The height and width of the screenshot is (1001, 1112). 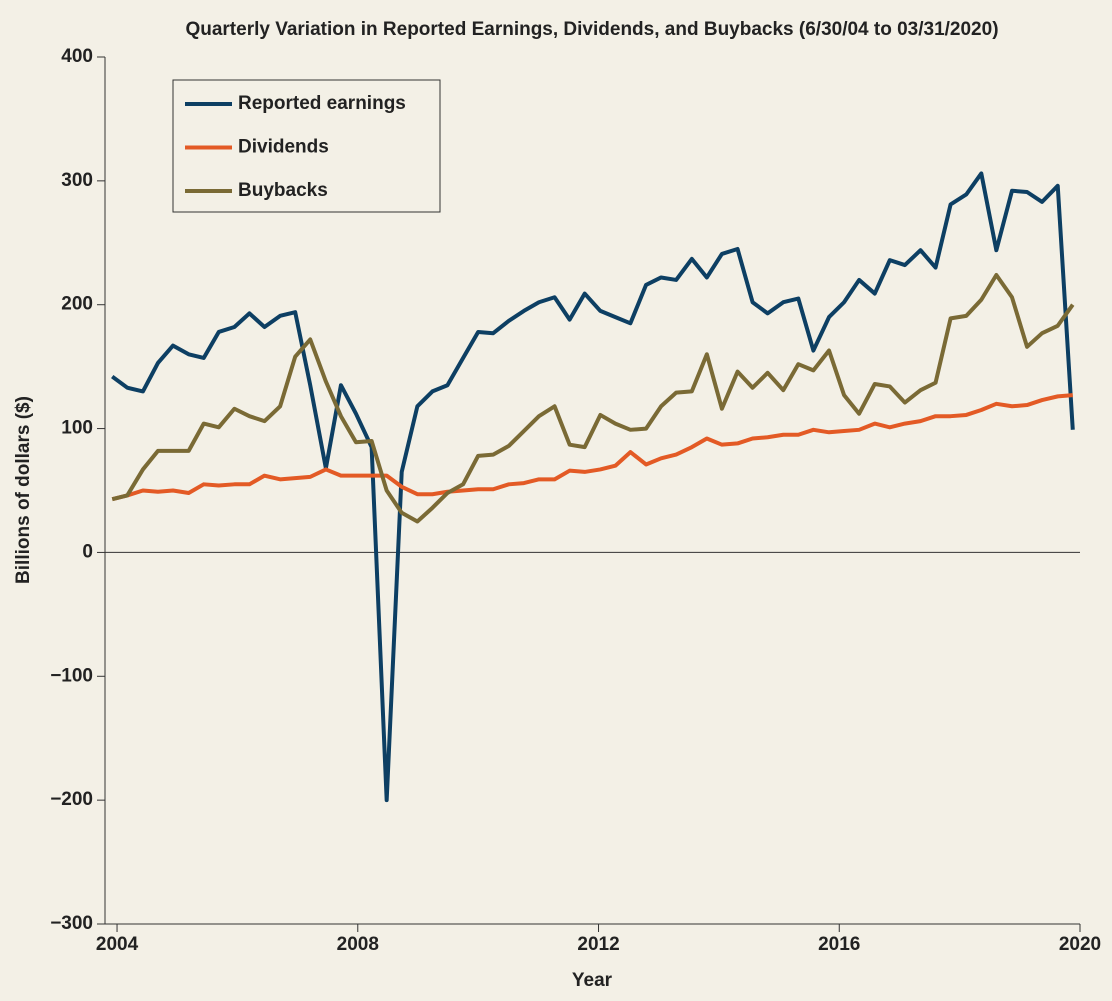 What do you see at coordinates (592, 447) in the screenshot?
I see `series-line` at bounding box center [592, 447].